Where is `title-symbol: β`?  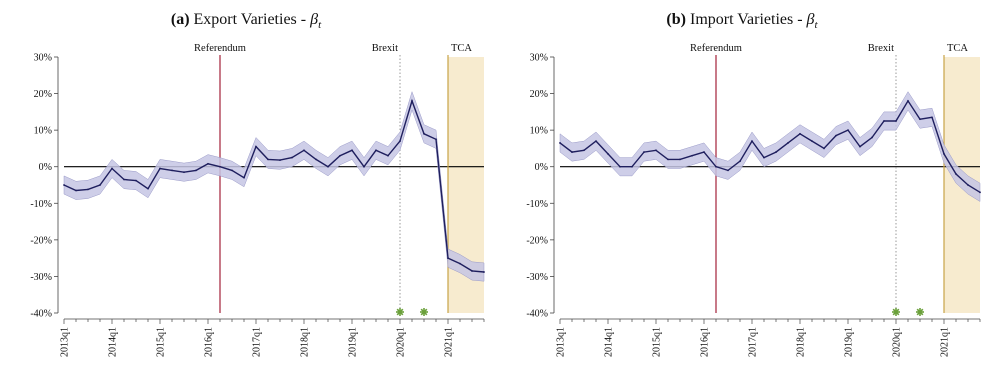
title-symbol: β is located at coordinates (313, 19).